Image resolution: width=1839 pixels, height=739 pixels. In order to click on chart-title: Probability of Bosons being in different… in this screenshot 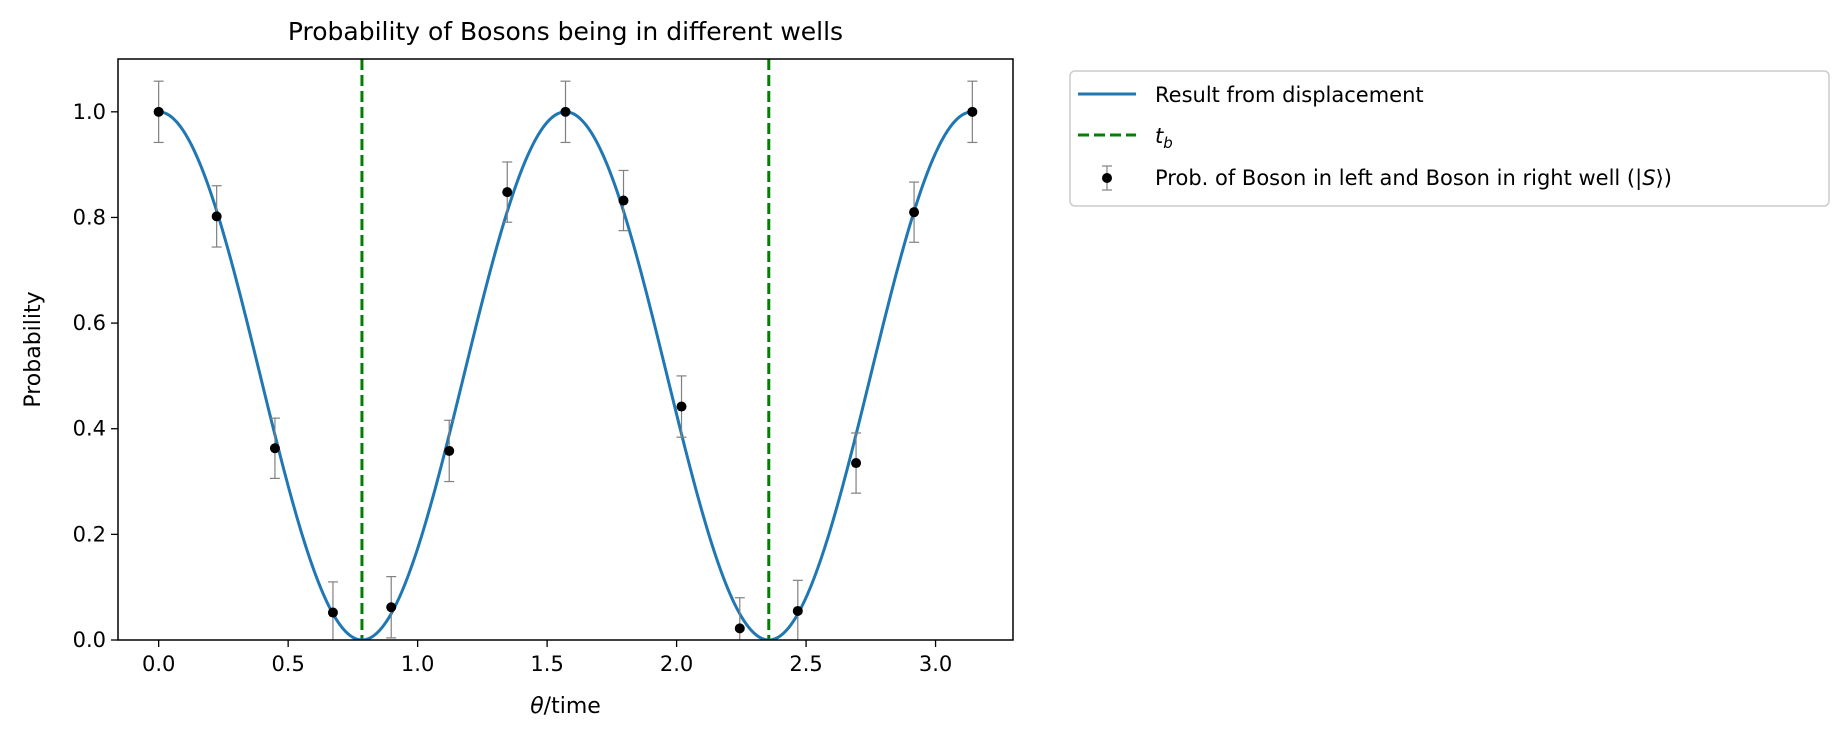, I will do `click(565, 31)`.